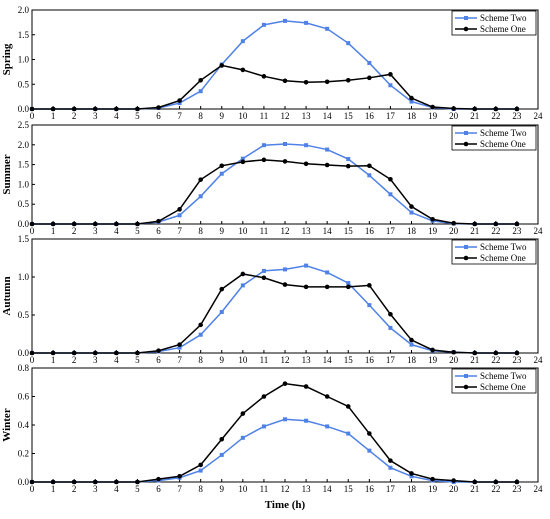  Describe the element at coordinates (24, 353) in the screenshot. I see `y-tick-label: 0.0` at that location.